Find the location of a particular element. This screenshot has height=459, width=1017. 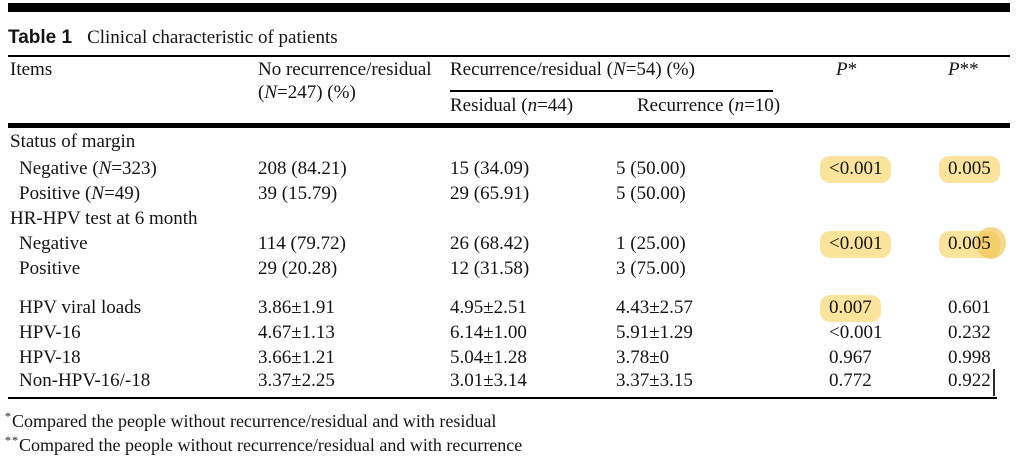

column-header-p-star: P* is located at coordinates (847, 69).